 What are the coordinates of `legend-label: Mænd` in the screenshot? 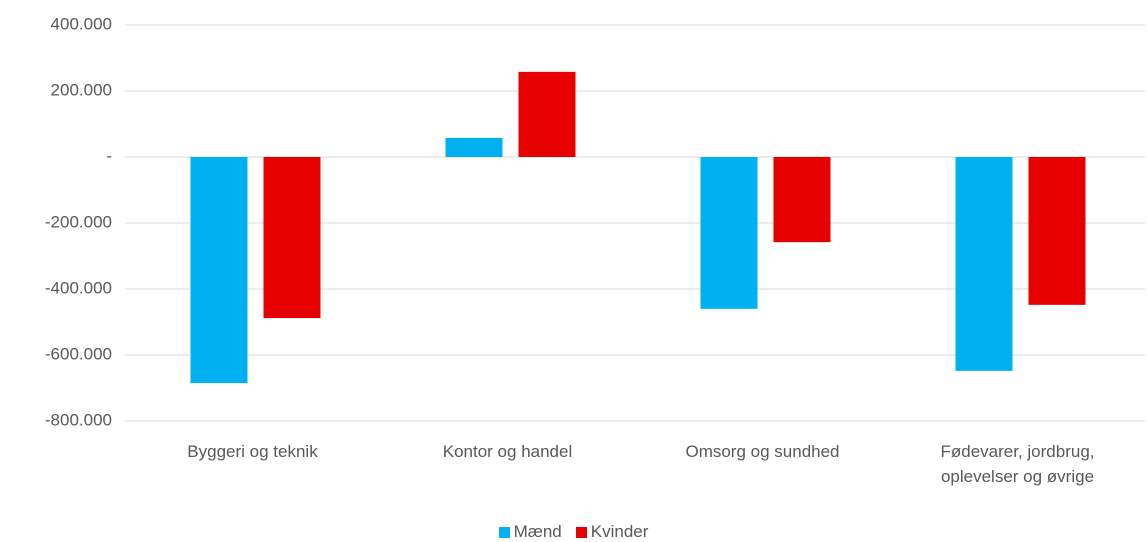 It's located at (537, 531).